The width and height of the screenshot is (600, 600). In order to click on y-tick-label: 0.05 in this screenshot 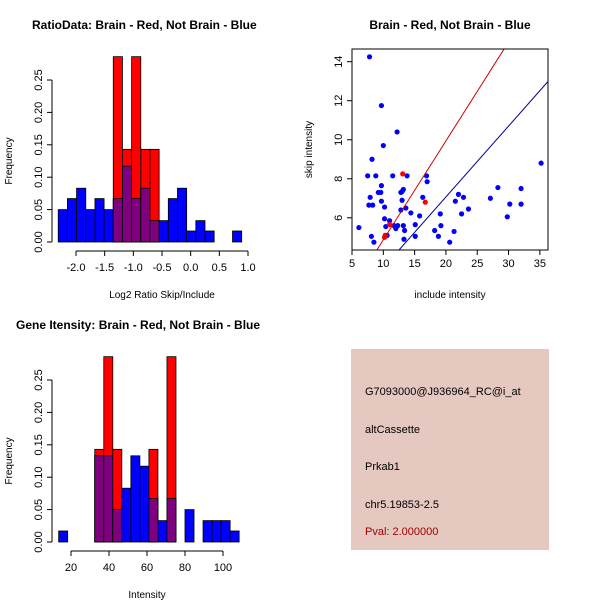, I will do `click(39, 209)`.